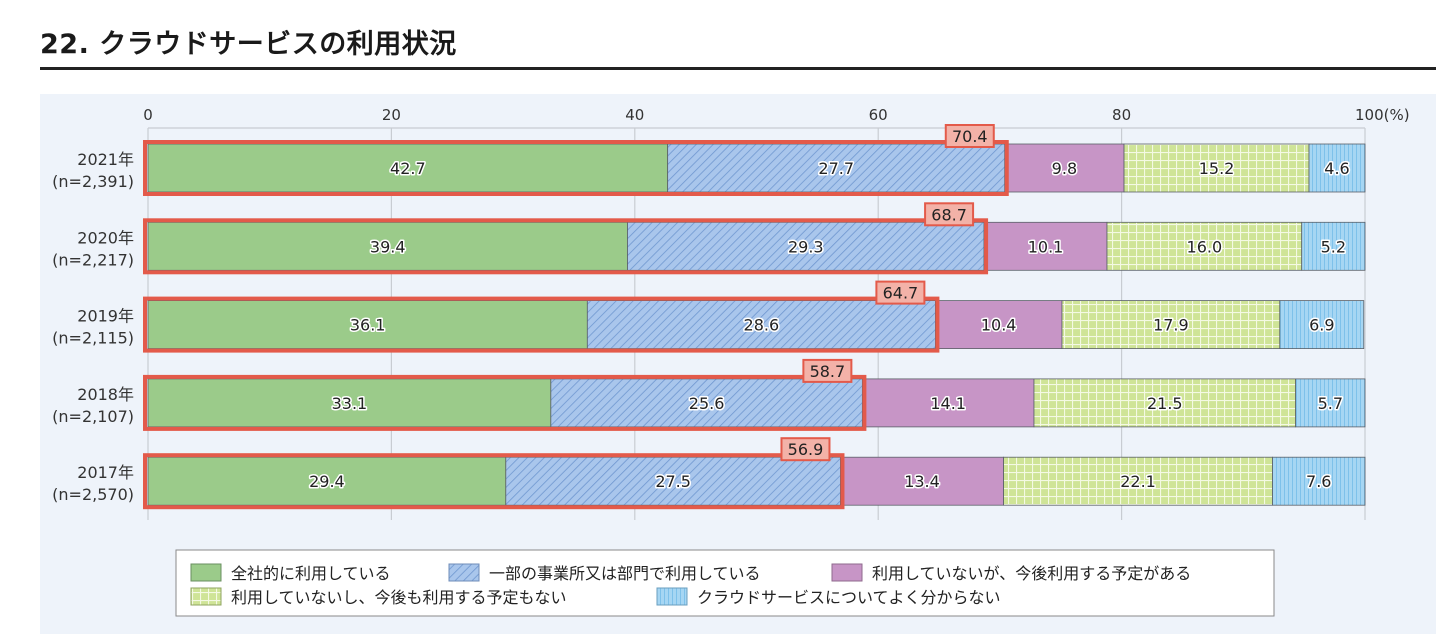  I want to click on value-label: 21.5, so click(1165, 403).